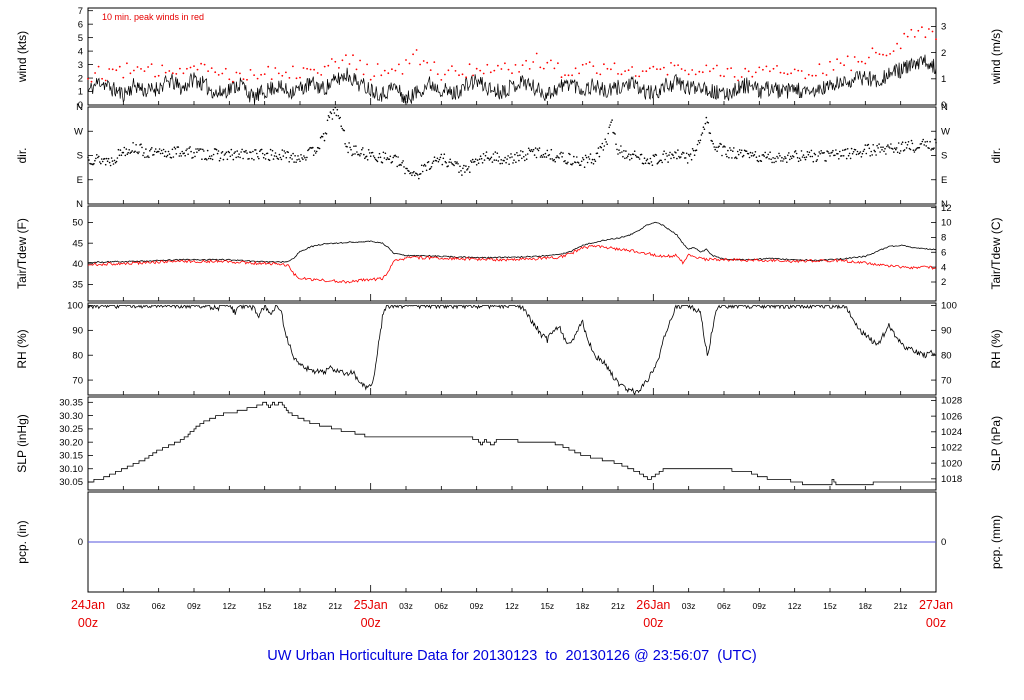 Image resolution: width=1024 pixels, height=700 pixels. I want to click on wind-ytick-label-right: 0, so click(943, 105).